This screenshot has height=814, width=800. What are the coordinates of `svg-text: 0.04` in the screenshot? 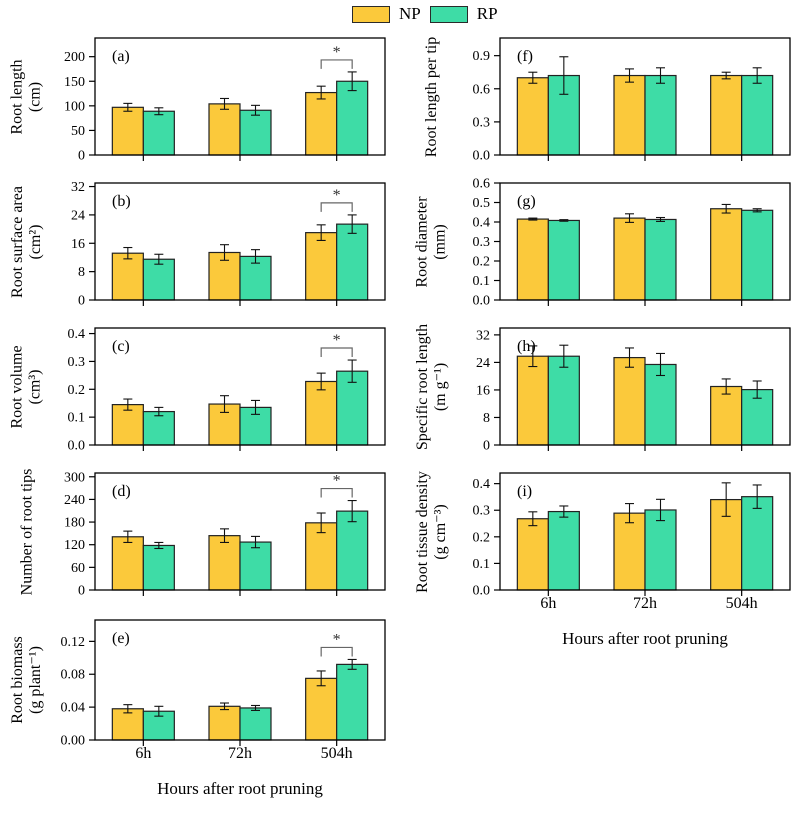 It's located at (73, 708).